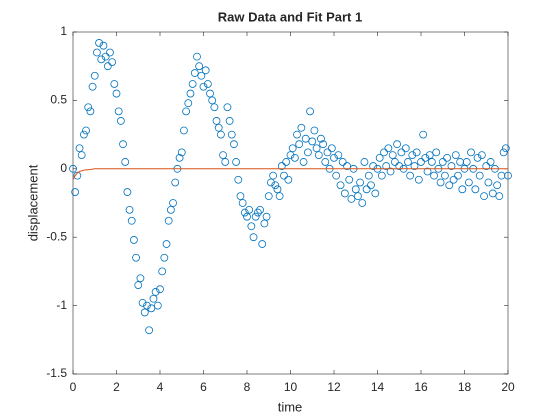  Describe the element at coordinates (61, 305) in the screenshot. I see `y-tick-label: -1` at that location.